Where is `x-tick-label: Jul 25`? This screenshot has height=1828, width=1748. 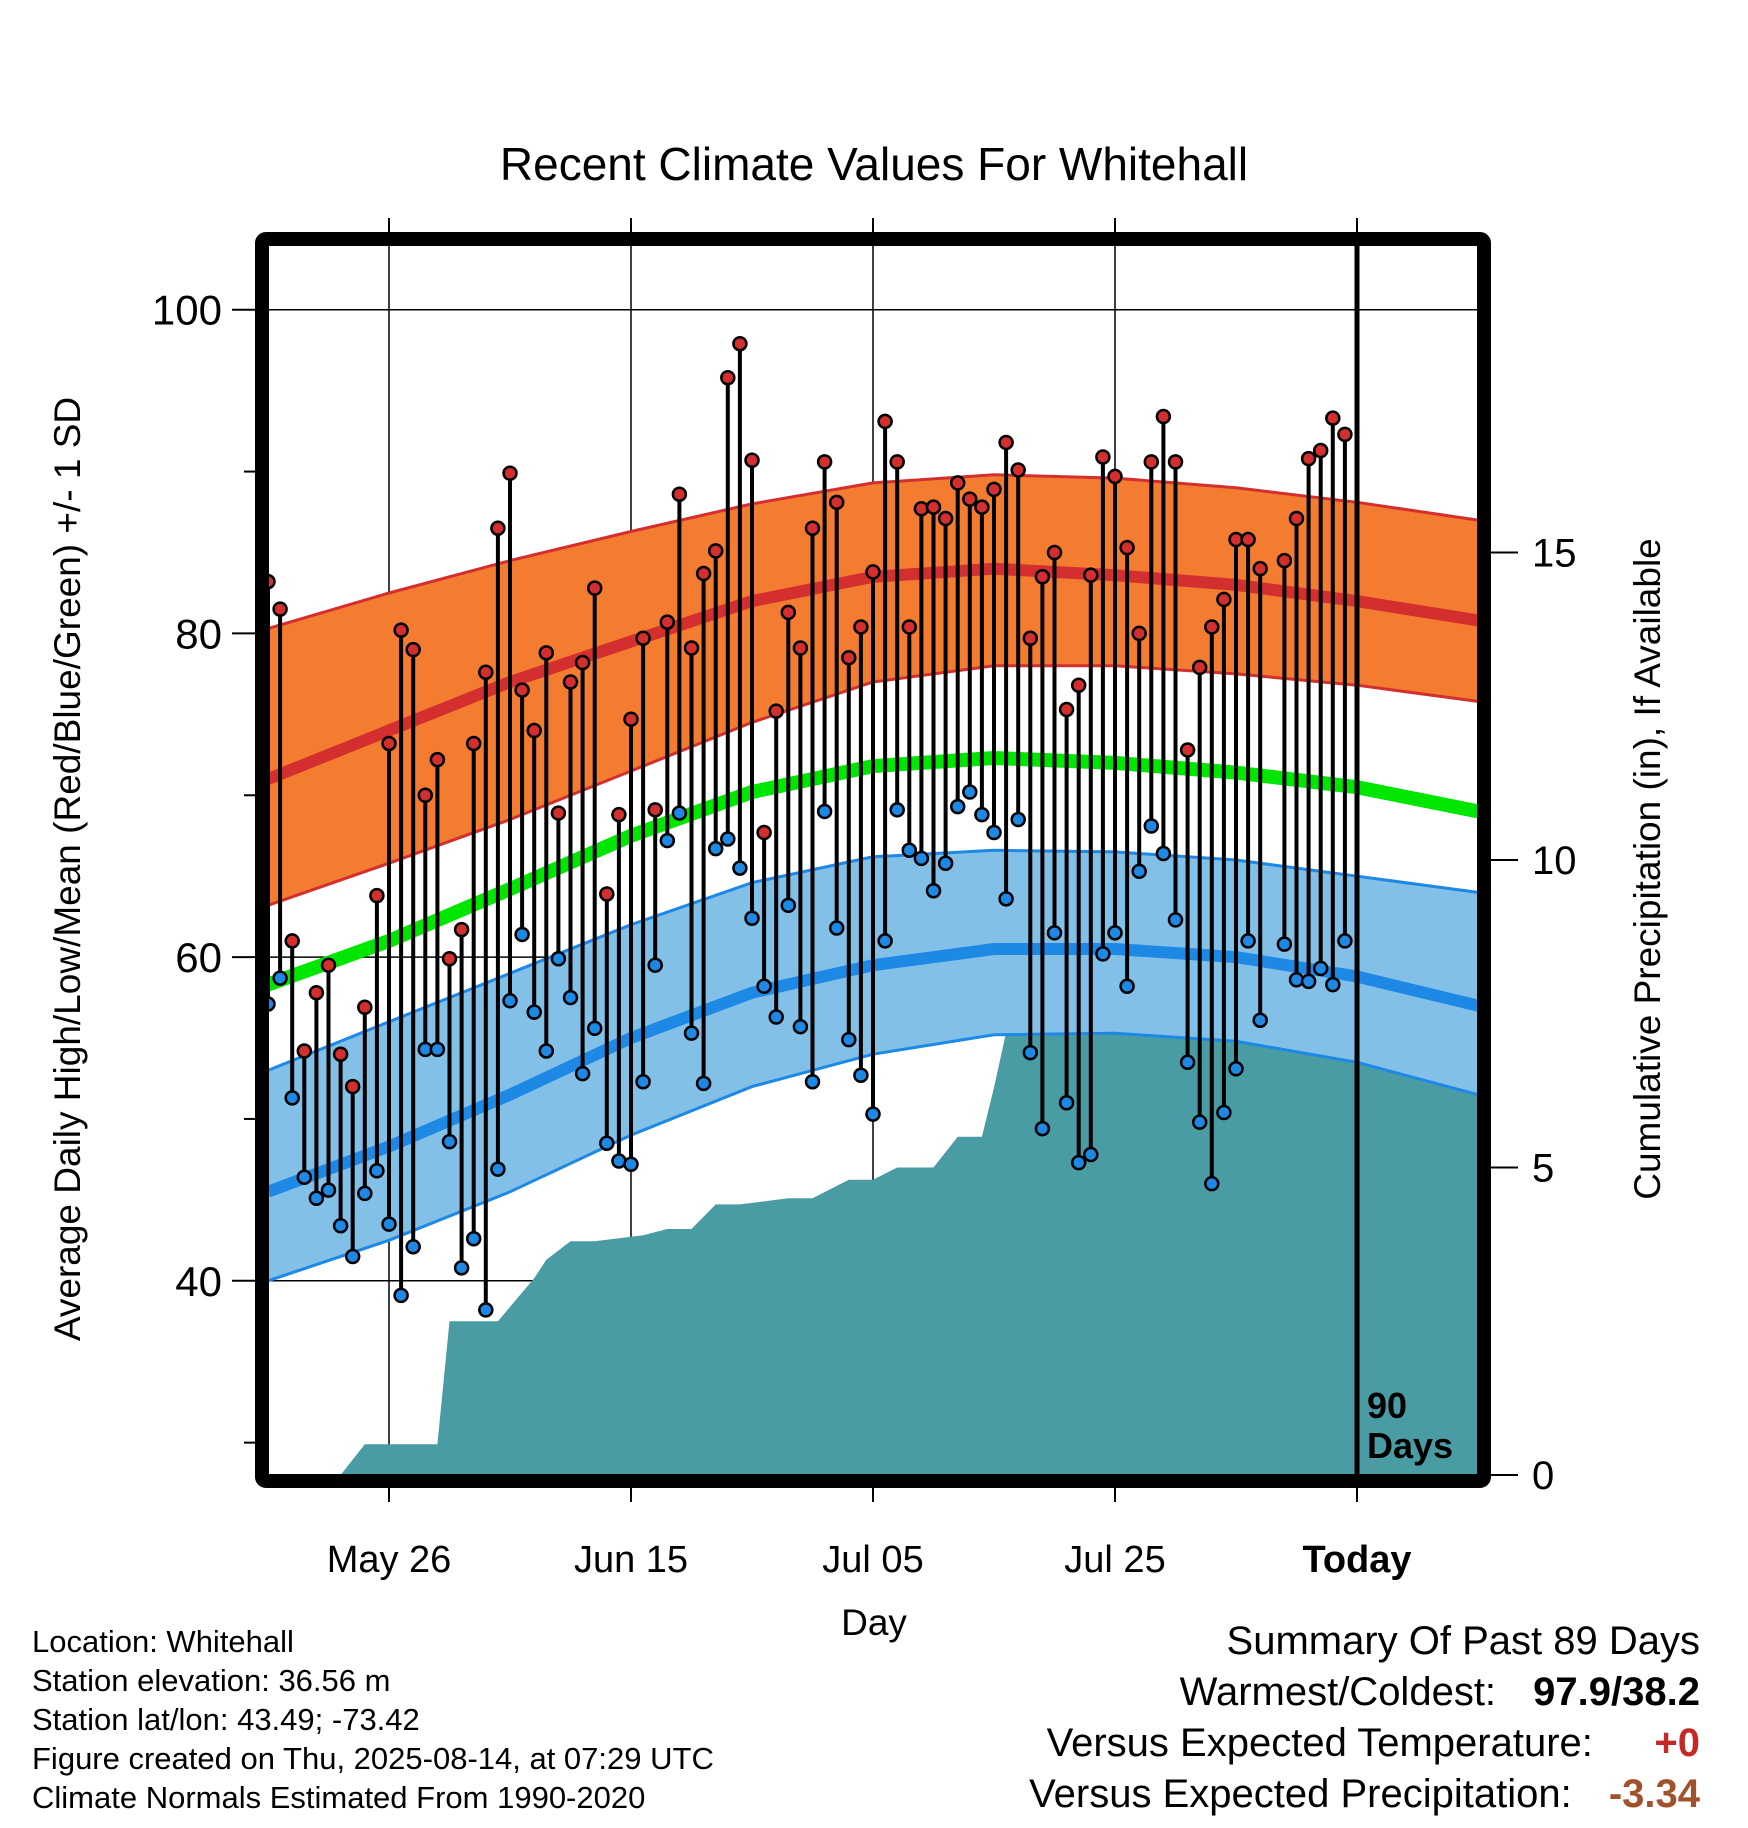
x-tick-label: Jul 25 is located at coordinates (1114, 1560).